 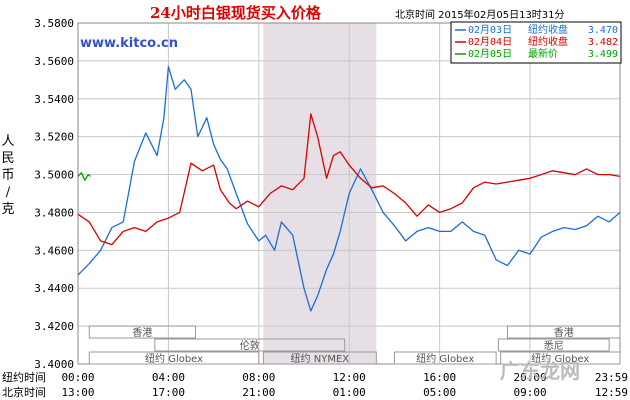 What do you see at coordinates (54, 137) in the screenshot?
I see `y-tick-label: 3.5200` at bounding box center [54, 137].